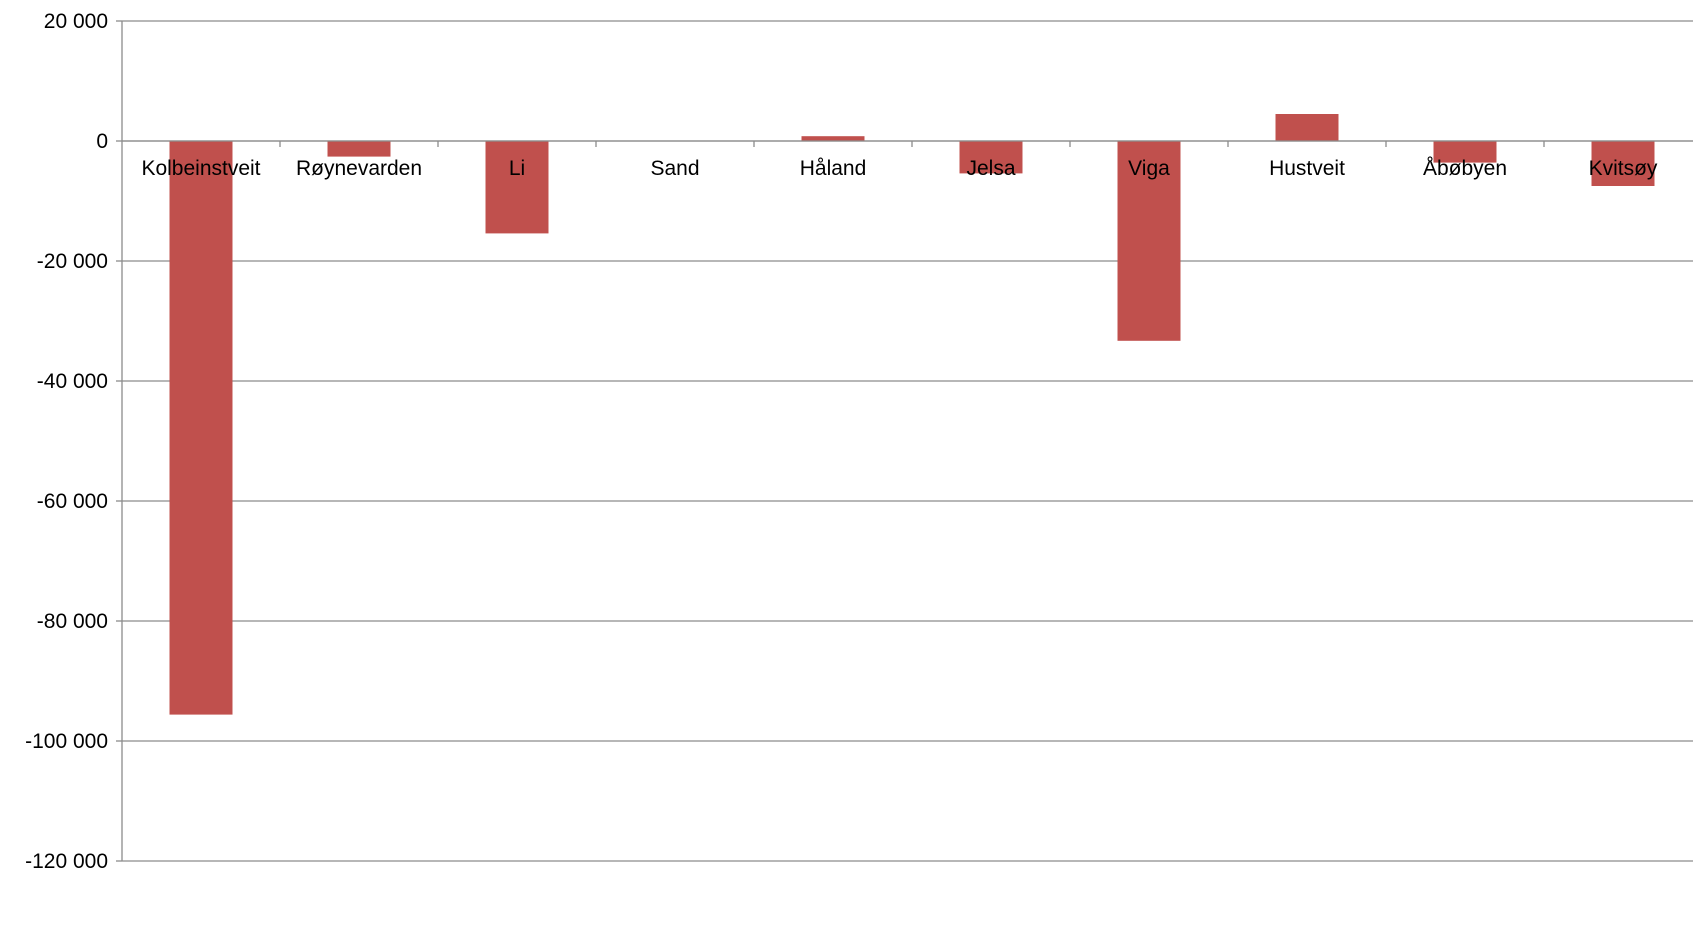  Describe the element at coordinates (102, 141) in the screenshot. I see `y-tick-label: 0` at that location.